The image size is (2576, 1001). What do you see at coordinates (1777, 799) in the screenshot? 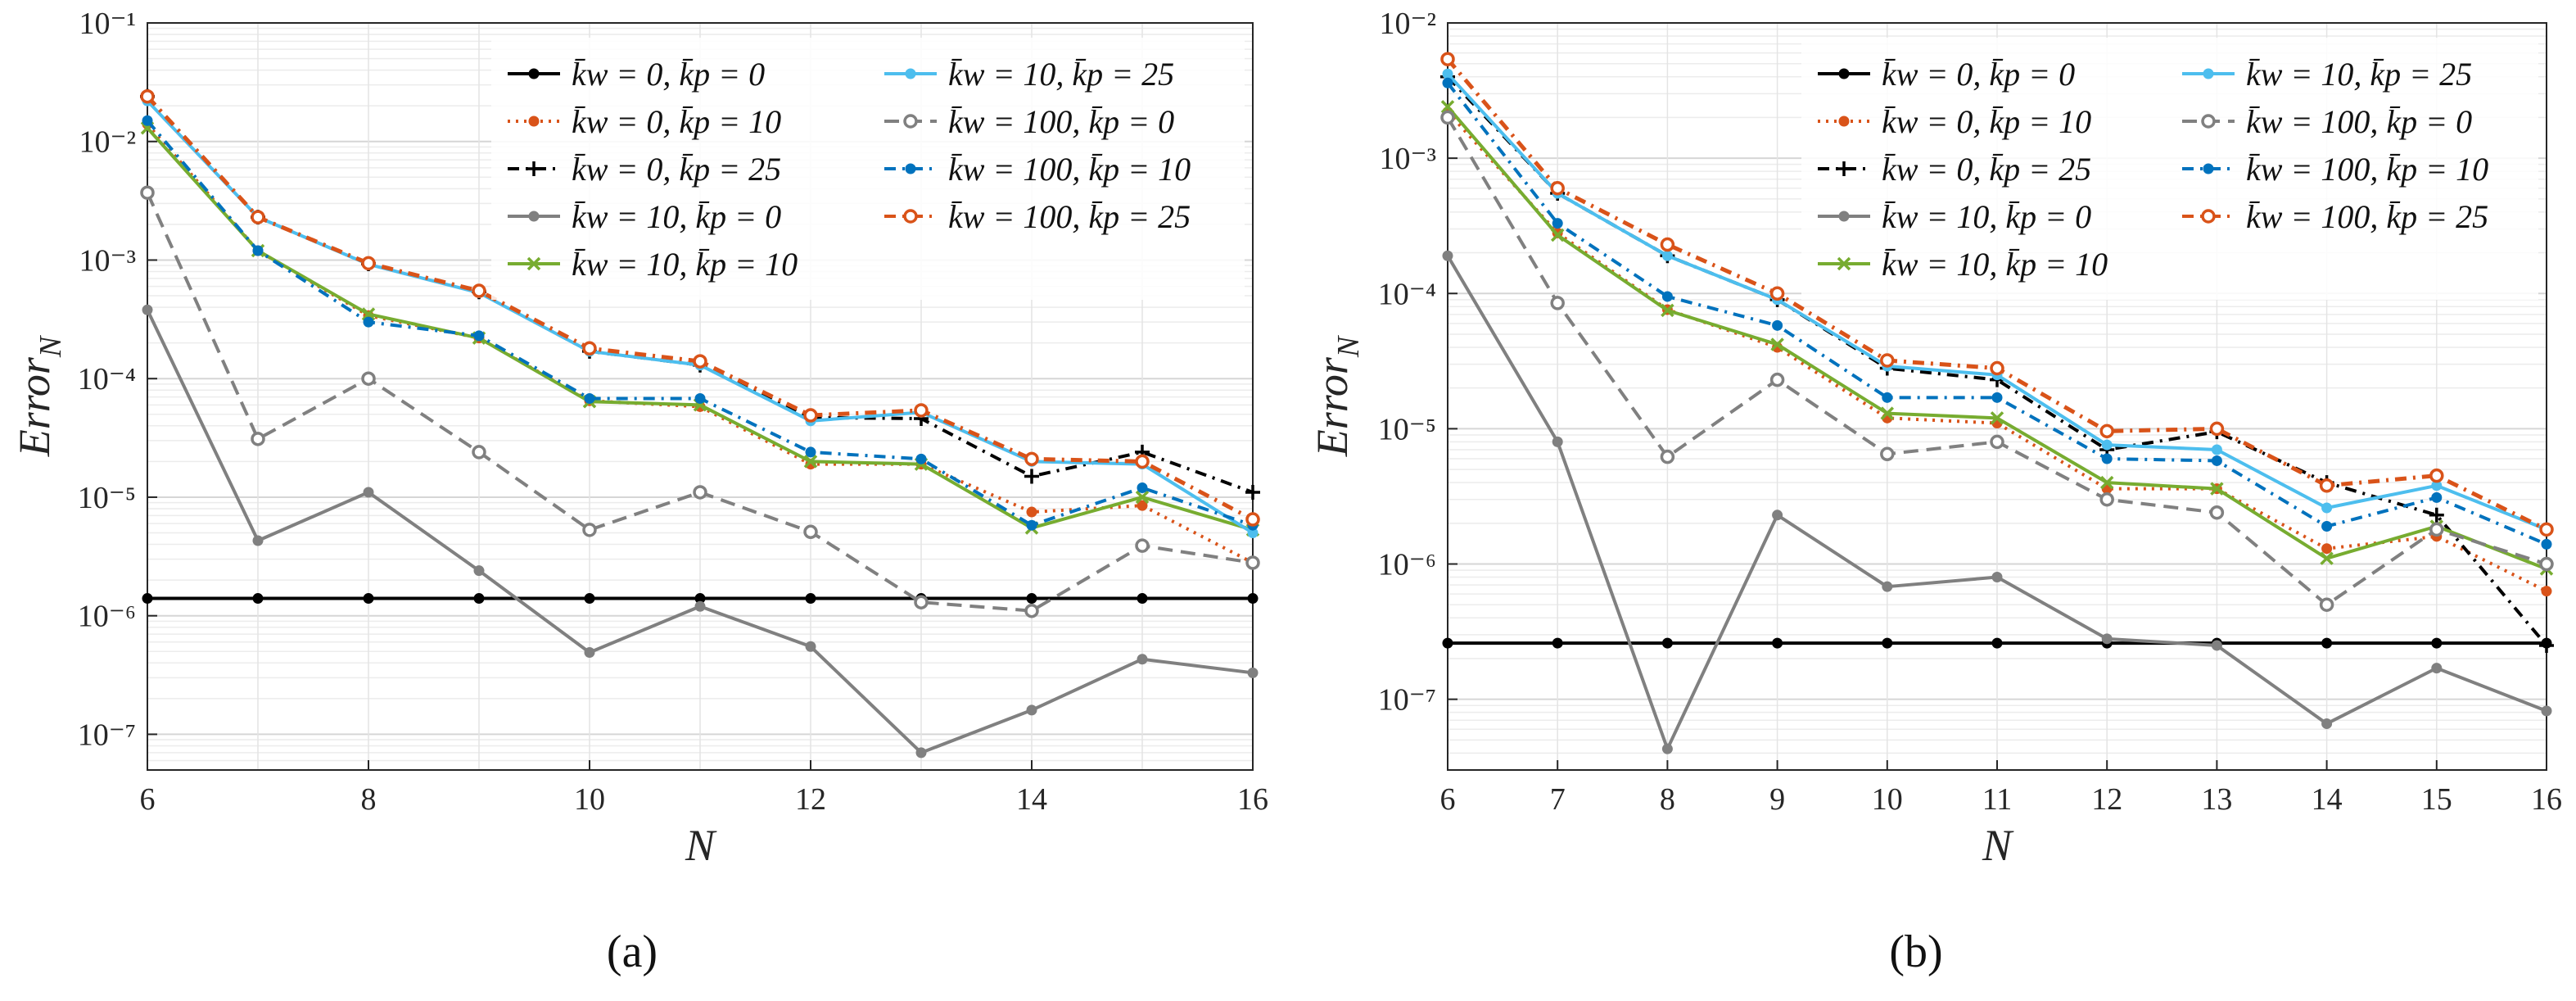
I see `x-tick-label: 9` at bounding box center [1777, 799].